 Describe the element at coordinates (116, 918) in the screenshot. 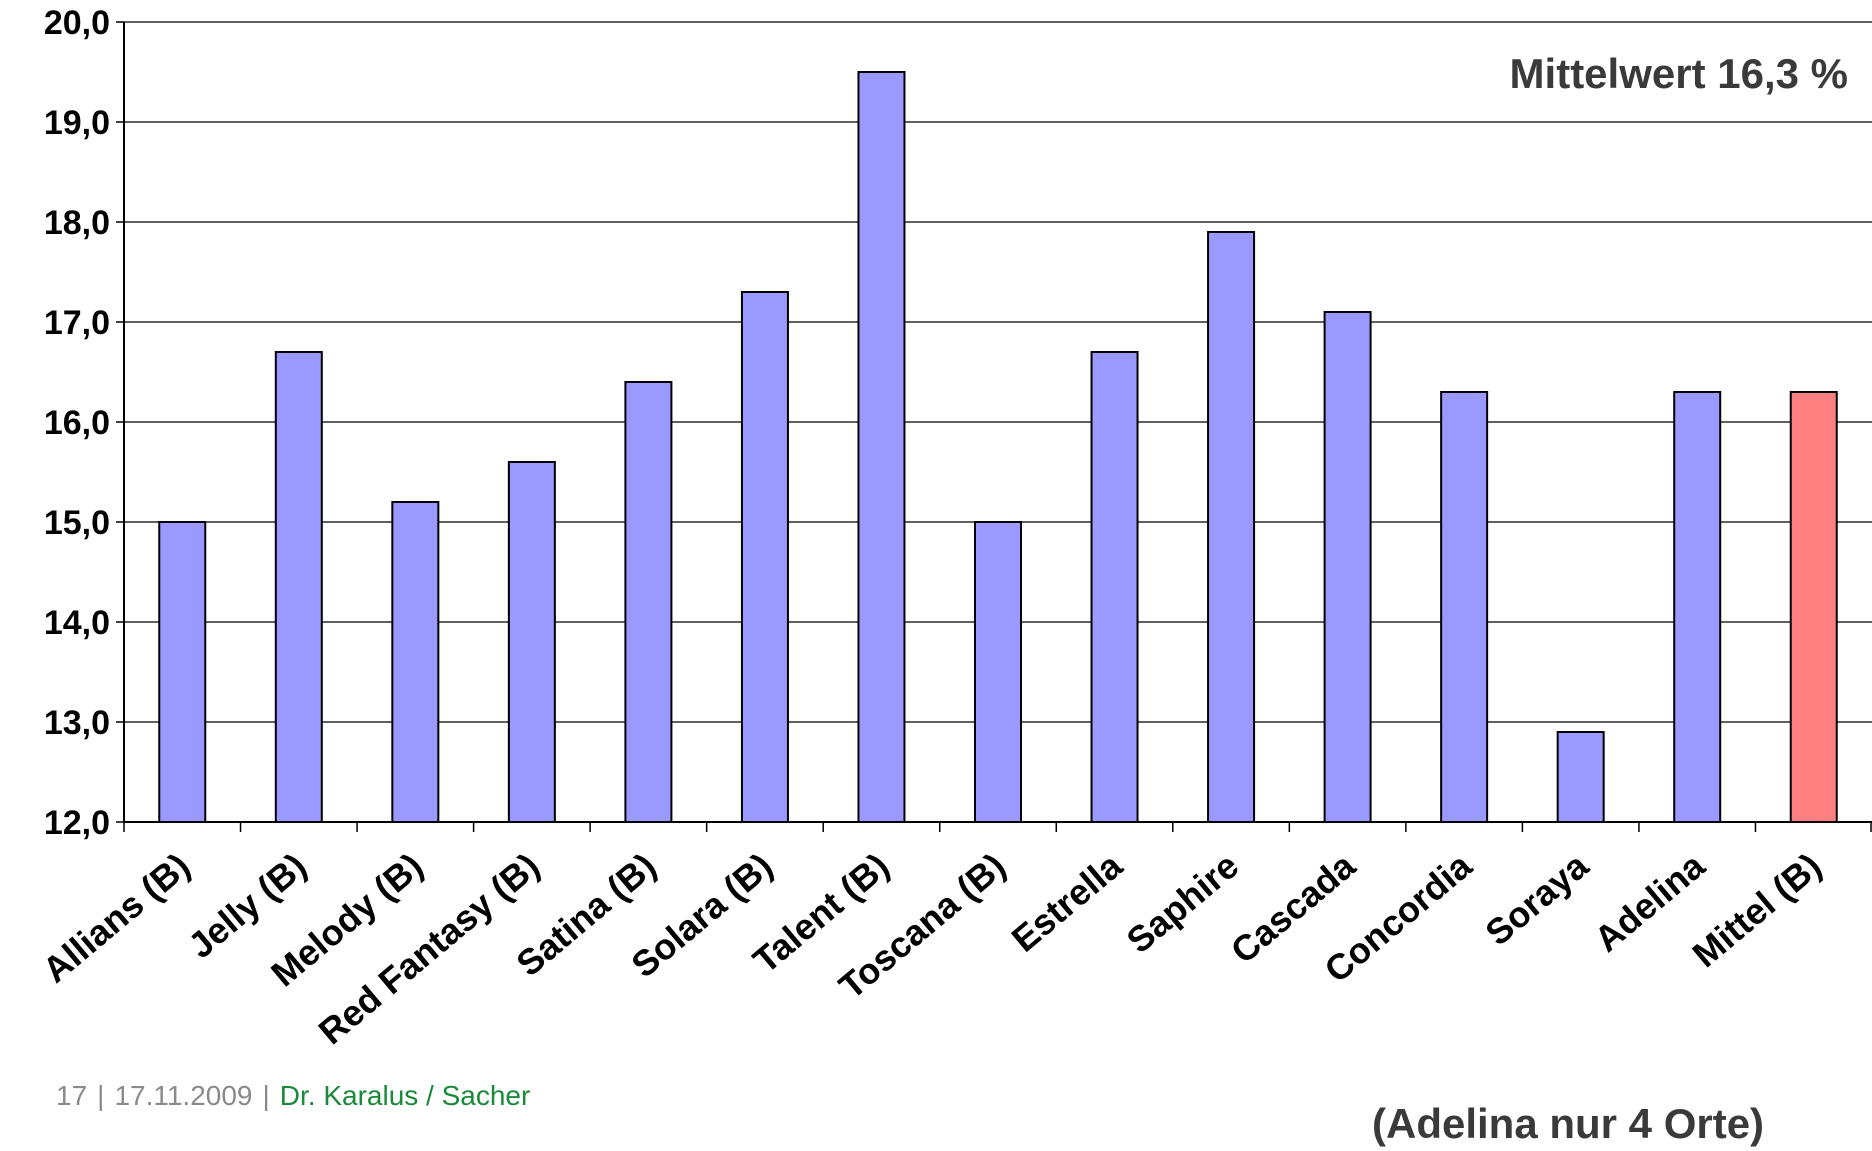

I see `x-tick-label: Allians (B)` at that location.